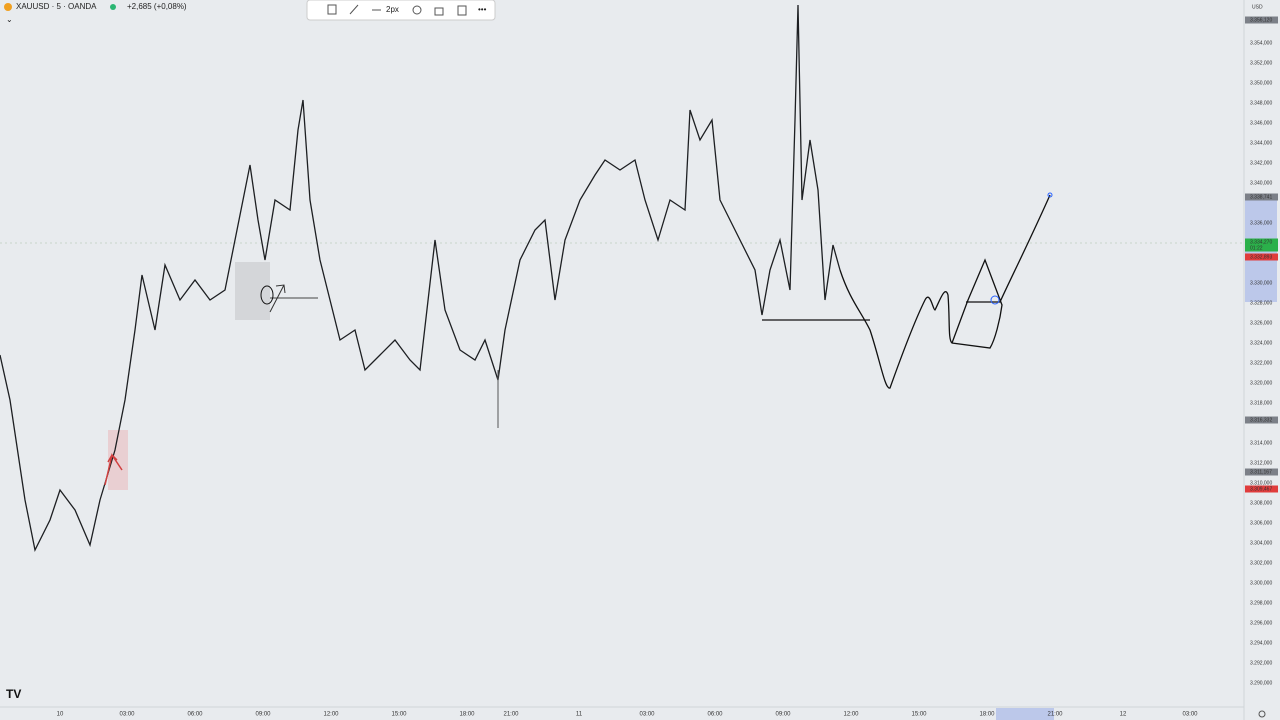  Describe the element at coordinates (1261, 523) in the screenshot. I see `price-label: 3.306,000` at that location.